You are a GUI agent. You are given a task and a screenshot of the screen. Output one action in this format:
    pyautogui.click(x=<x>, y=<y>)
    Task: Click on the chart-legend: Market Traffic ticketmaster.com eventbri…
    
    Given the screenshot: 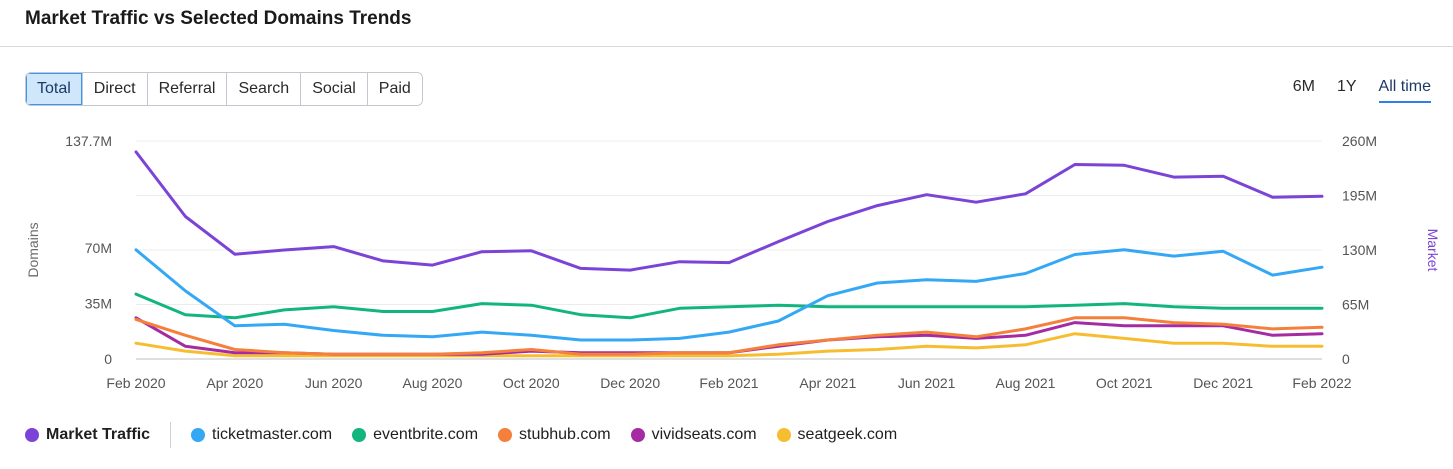 What is the action you would take?
    pyautogui.click(x=471, y=435)
    